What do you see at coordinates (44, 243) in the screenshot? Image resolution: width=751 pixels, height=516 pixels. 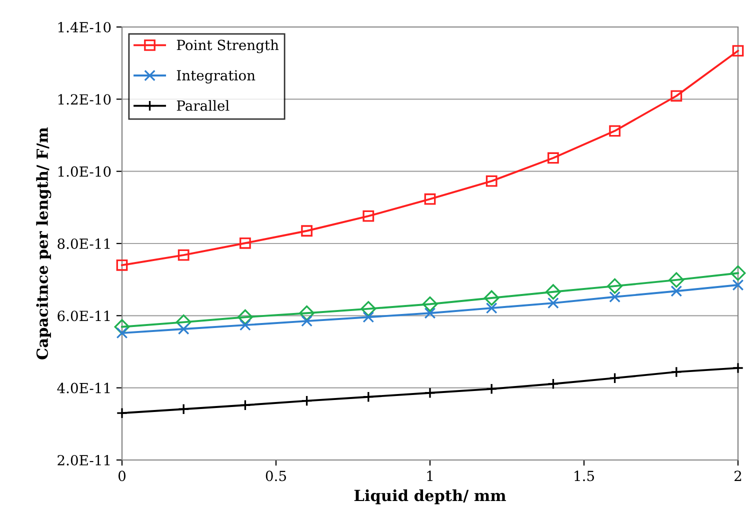 I see `y-axis-title: Capacitnce per length/ F/m` at bounding box center [44, 243].